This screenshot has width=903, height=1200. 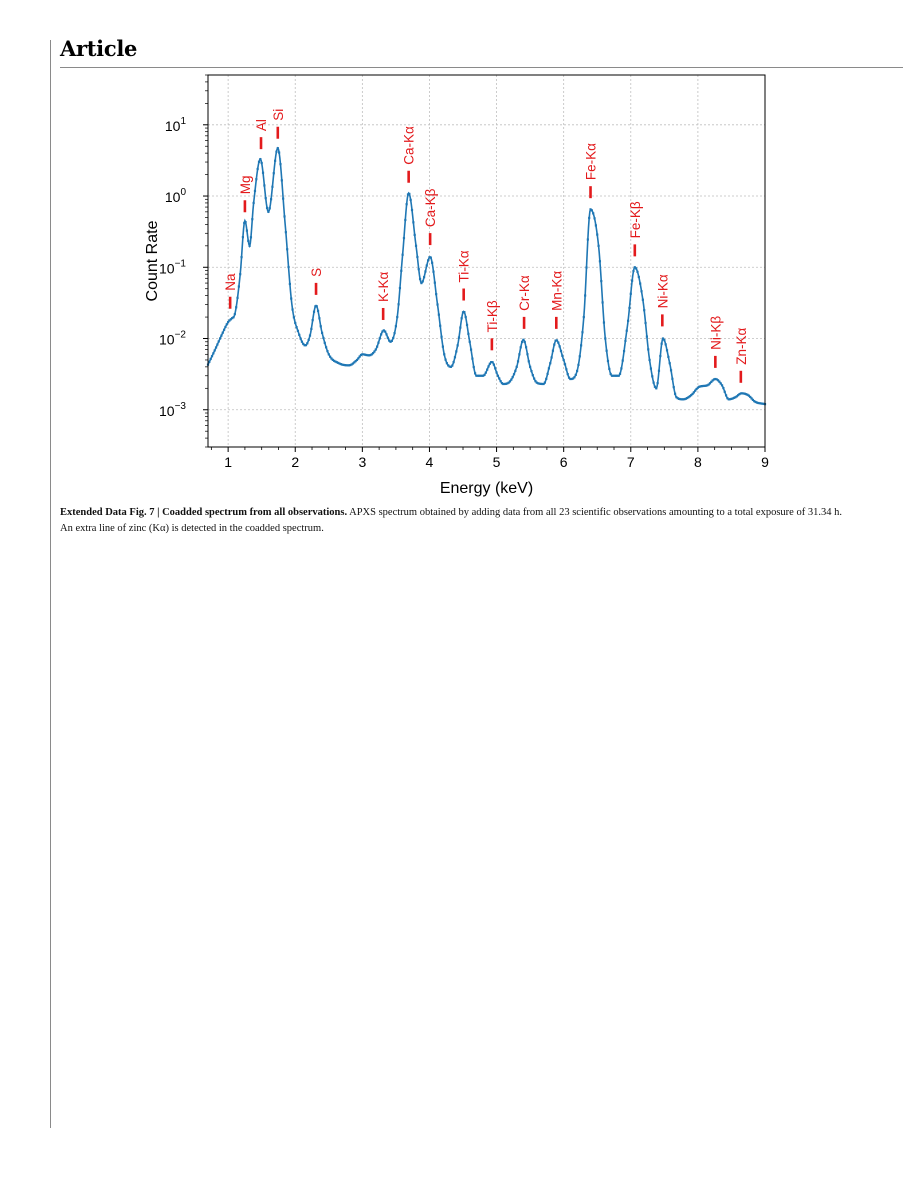 I want to click on line-annotation: Cr-Kα, so click(x=524, y=302).